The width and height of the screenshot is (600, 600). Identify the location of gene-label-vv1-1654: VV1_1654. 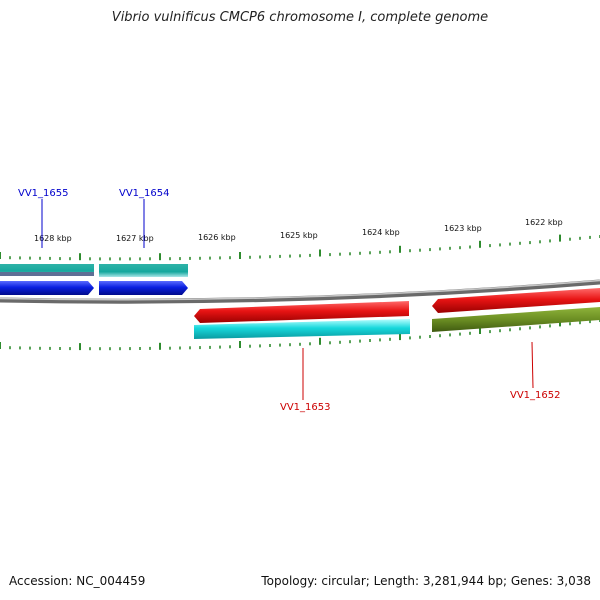
(144, 193).